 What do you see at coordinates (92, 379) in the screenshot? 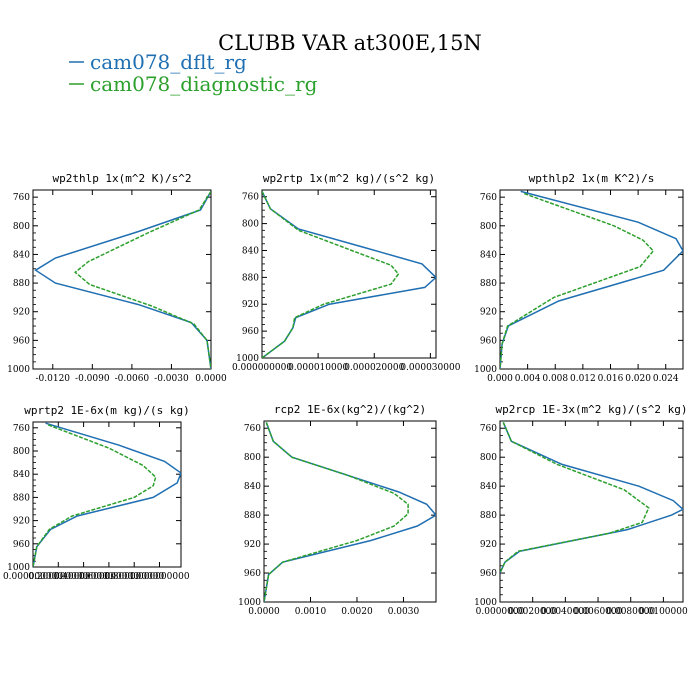
I see `x-tick-label: -0.0090` at bounding box center [92, 379].